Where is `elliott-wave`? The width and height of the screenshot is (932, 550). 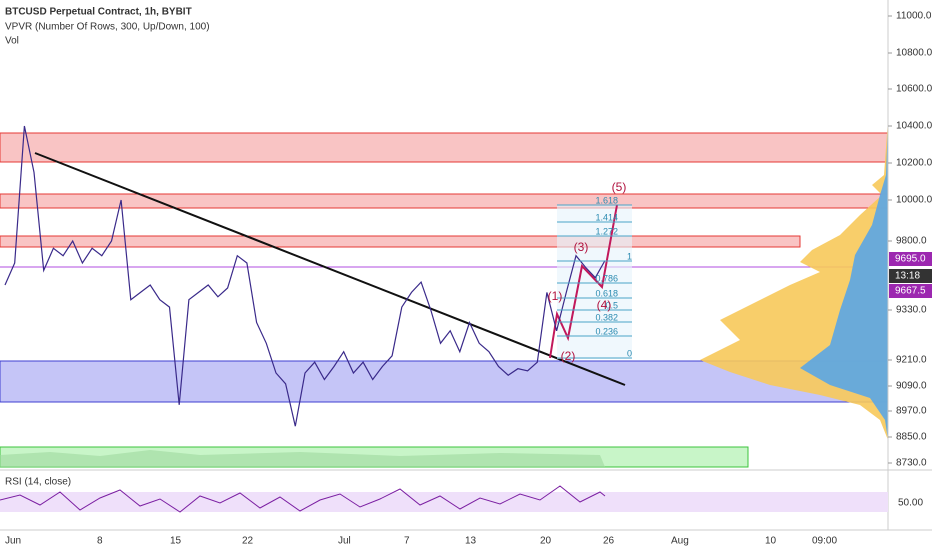
elliott-wave is located at coordinates (583, 281).